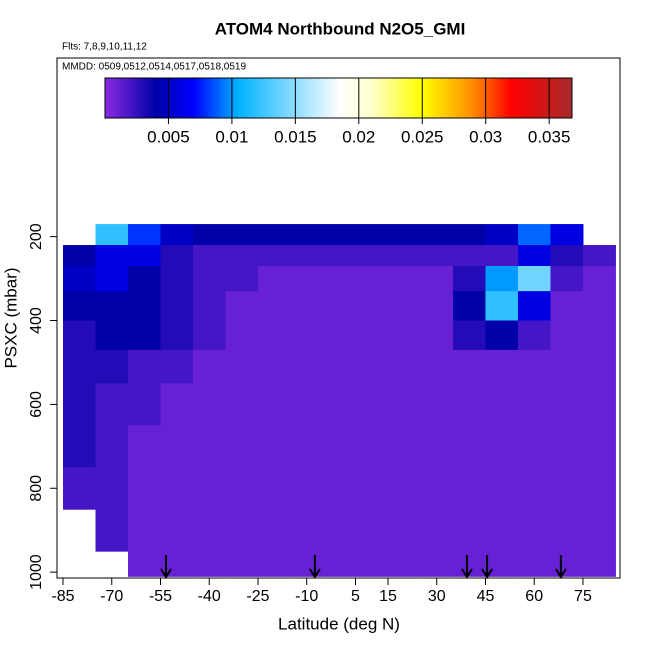  Describe the element at coordinates (339, 623) in the screenshot. I see `x-axis-label: Latitude (deg N)` at that location.